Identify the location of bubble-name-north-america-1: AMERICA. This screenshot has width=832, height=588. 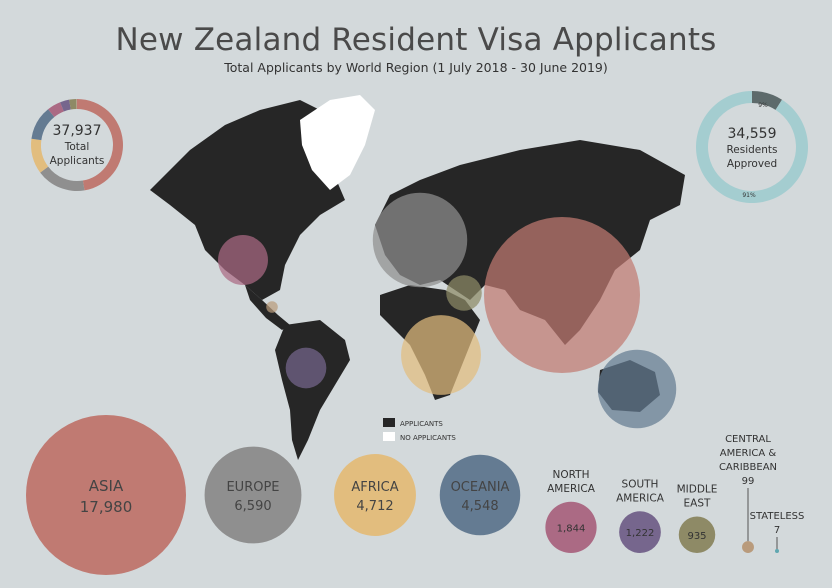
(571, 489).